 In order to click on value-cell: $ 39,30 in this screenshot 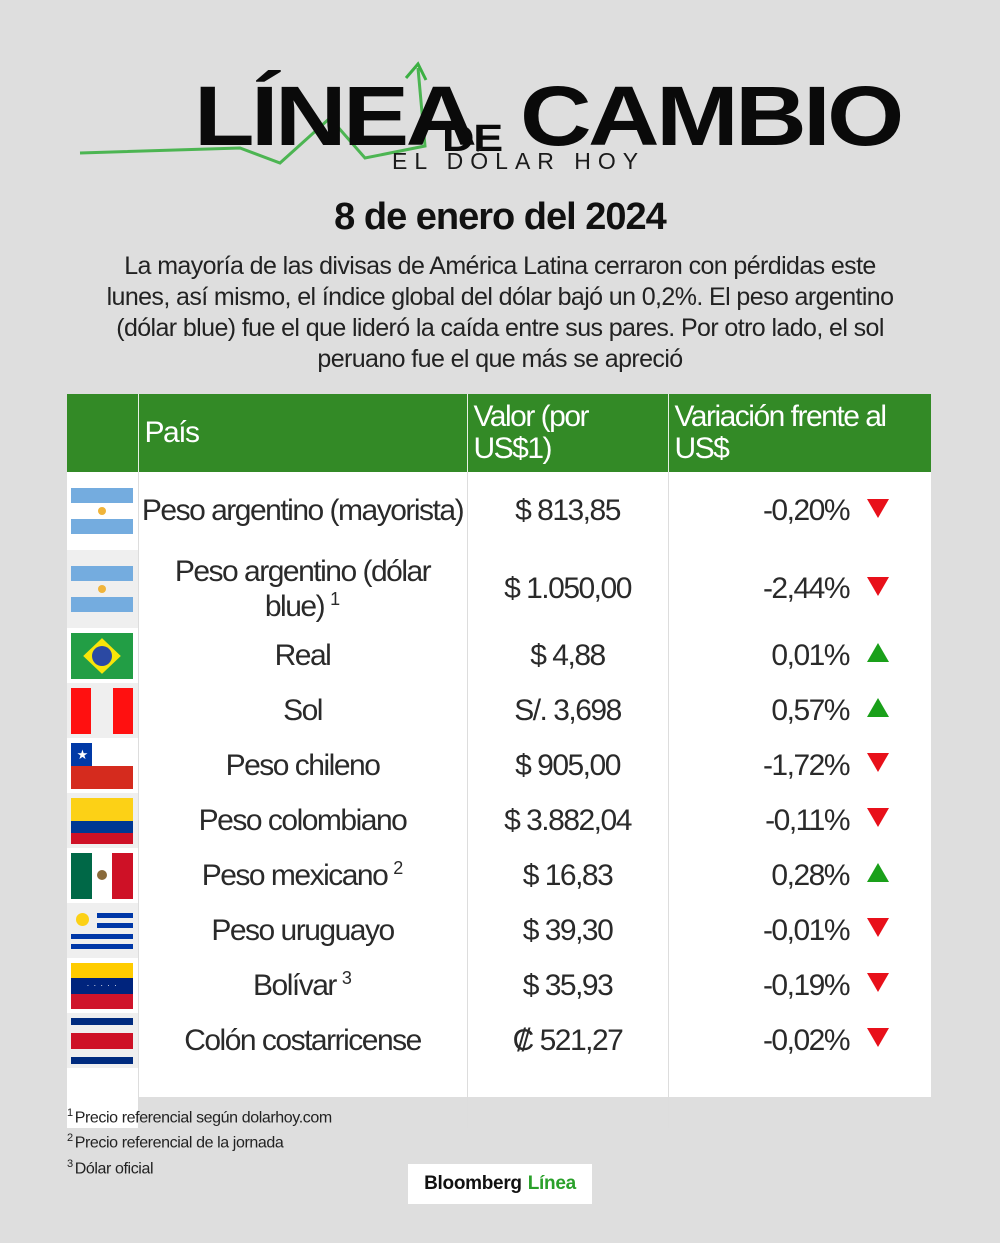, I will do `click(568, 930)`.